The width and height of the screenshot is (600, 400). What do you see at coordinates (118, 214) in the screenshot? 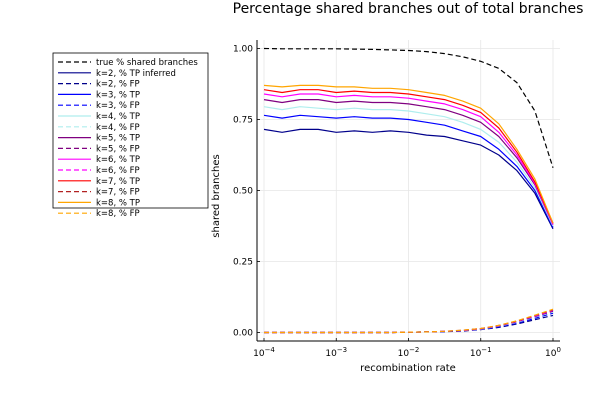
I see `legend-label: k=8, % FP` at bounding box center [118, 214].